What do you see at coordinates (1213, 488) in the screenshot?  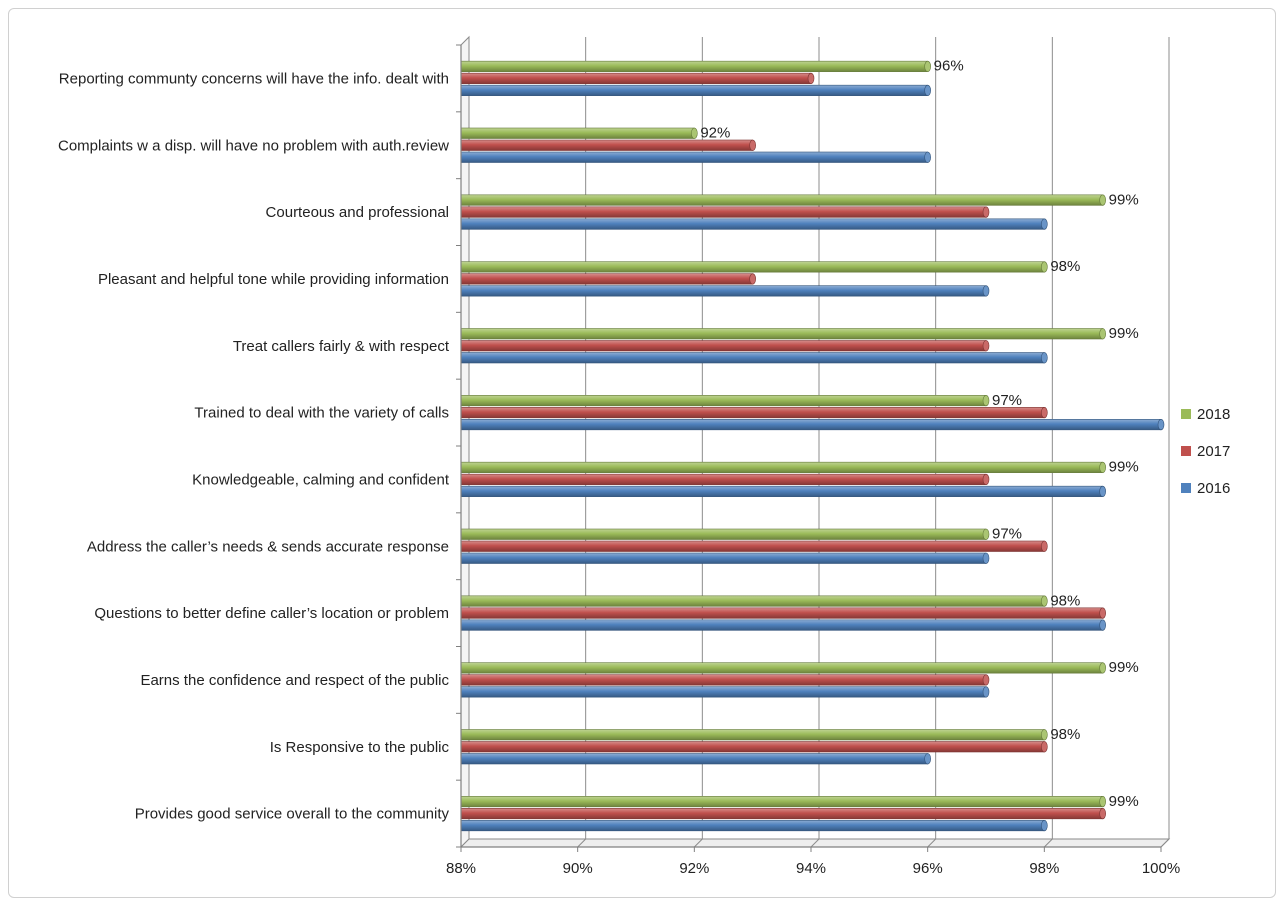 I see `legend-label: 2016` at bounding box center [1213, 488].